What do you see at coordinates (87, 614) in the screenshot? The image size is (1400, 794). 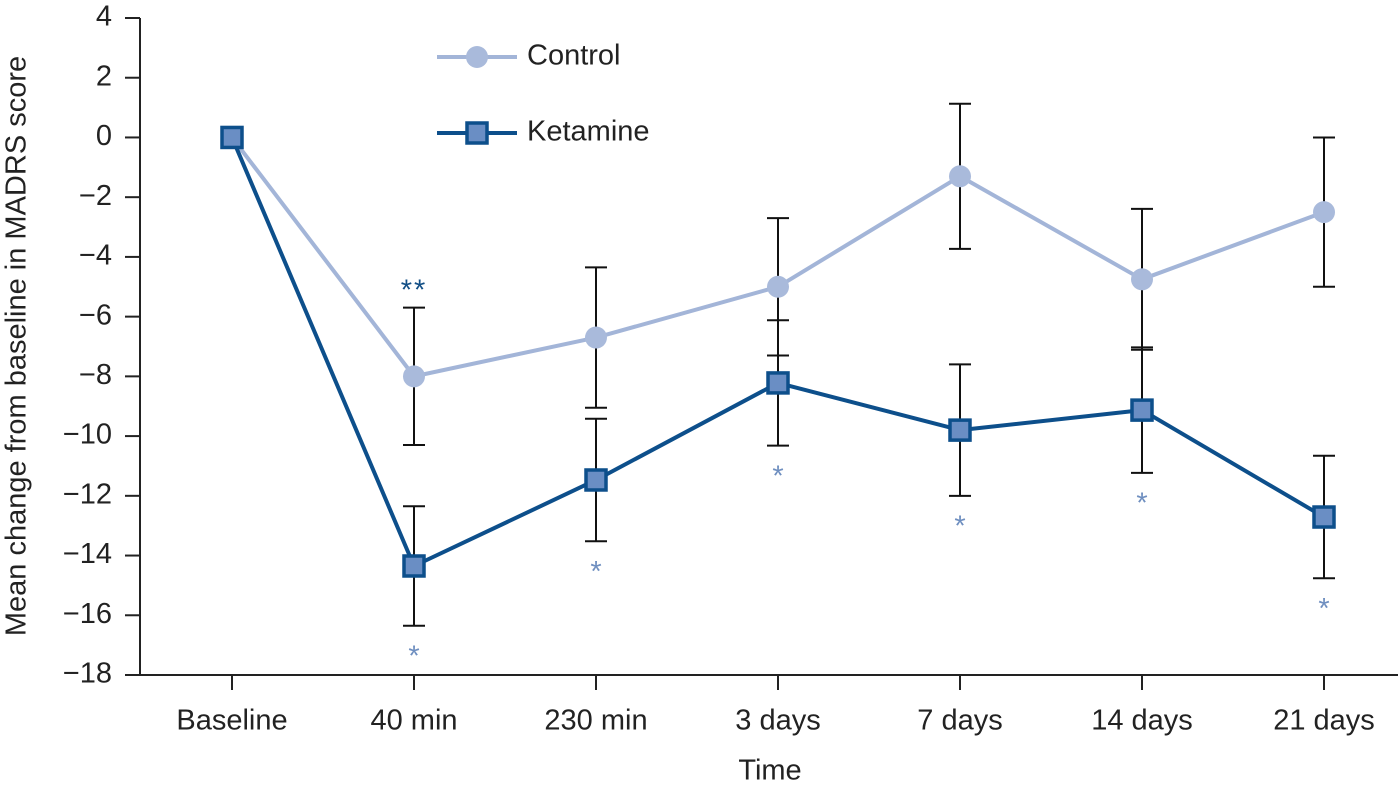 I see `y-tick-label: −16` at bounding box center [87, 614].